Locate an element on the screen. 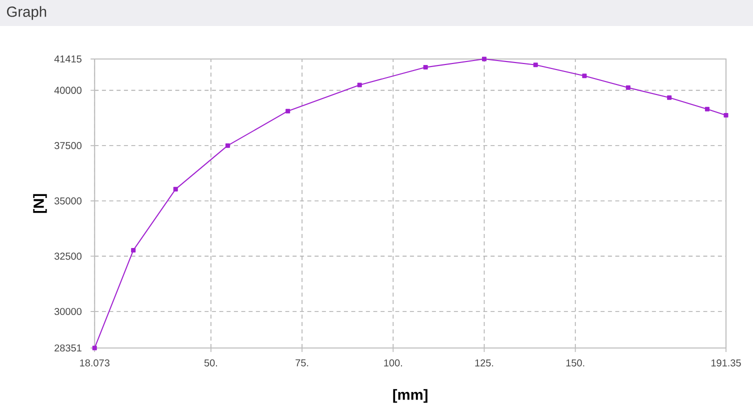 The image size is (753, 417). y-tick-label: 41415 is located at coordinates (68, 59).